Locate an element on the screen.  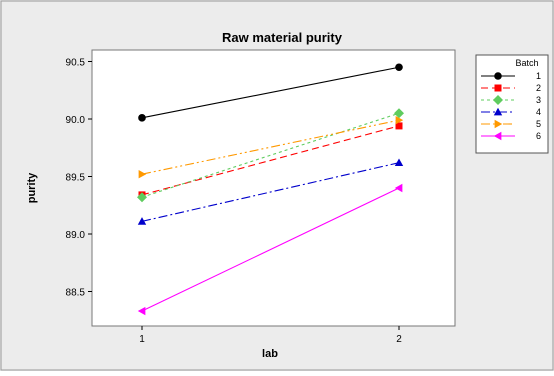
legend-entry: 3 is located at coordinates (511, 100).